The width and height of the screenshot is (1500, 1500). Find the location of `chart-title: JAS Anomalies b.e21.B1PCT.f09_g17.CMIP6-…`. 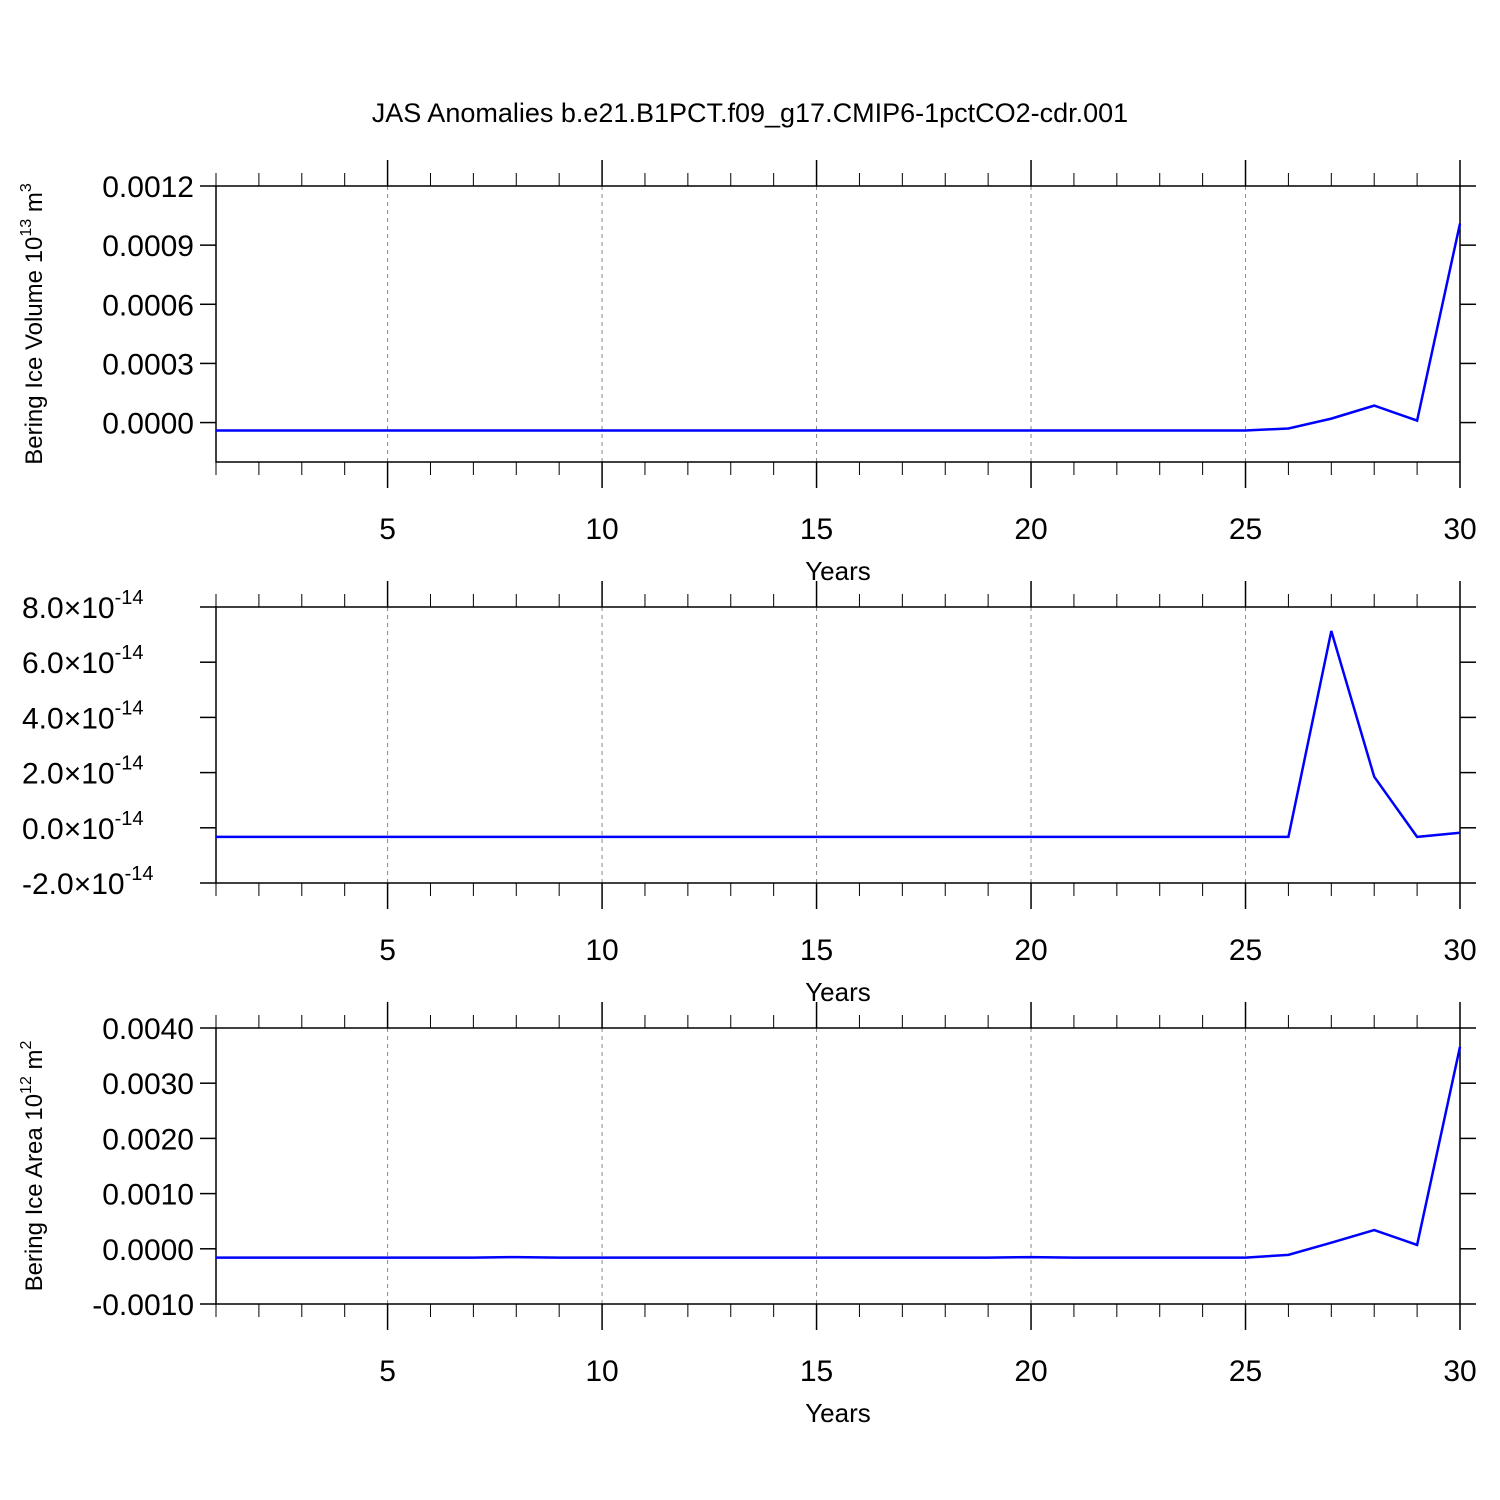

chart-title: JAS Anomalies b.e21.B1PCT.f09_g17.CMIP6-… is located at coordinates (750, 113).